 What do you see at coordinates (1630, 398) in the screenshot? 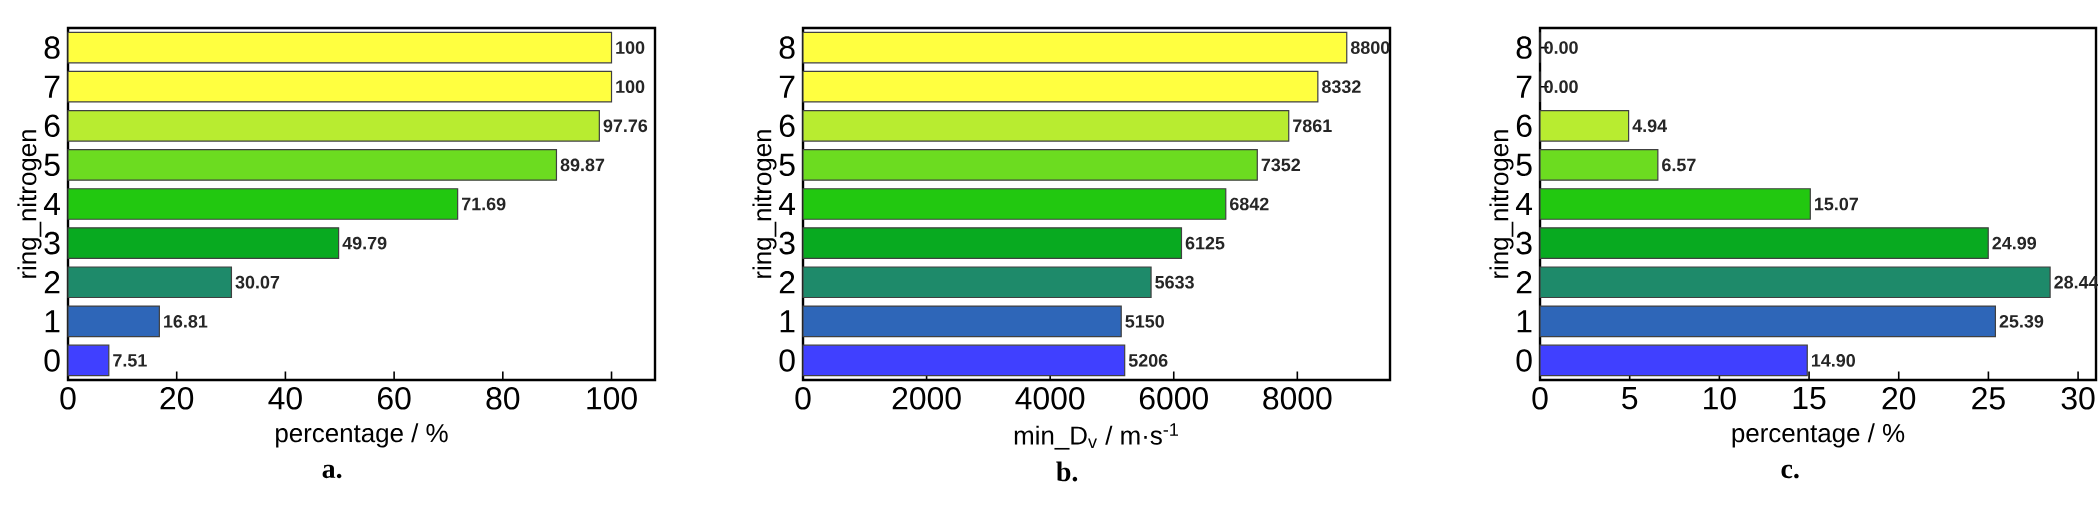
I see `x-tick-label: 5` at bounding box center [1630, 398].